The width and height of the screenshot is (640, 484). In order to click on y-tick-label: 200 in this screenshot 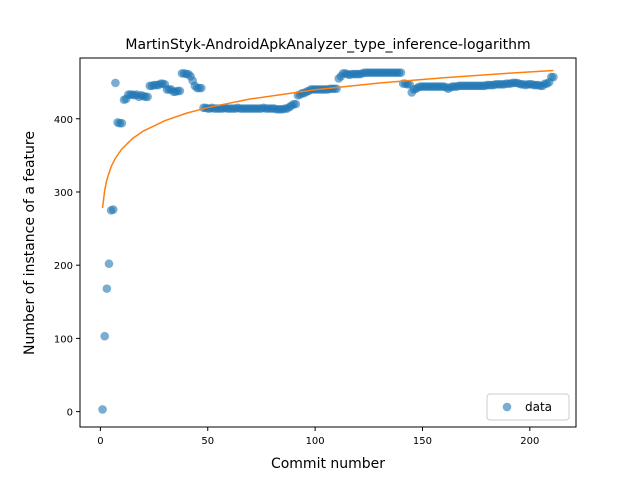, I will do `click(63, 266)`.